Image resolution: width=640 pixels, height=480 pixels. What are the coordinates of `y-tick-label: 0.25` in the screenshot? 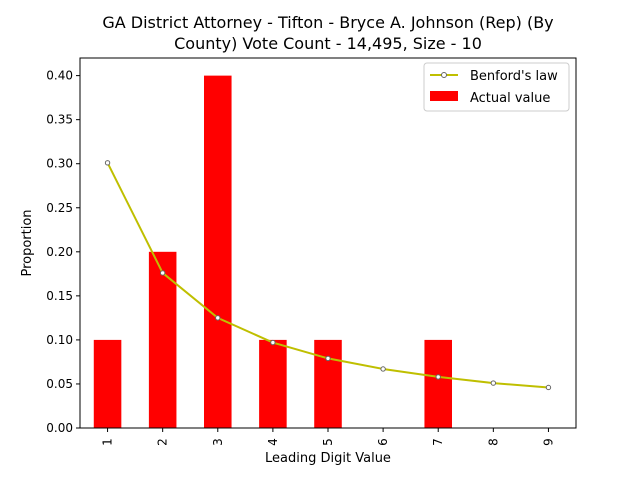 It's located at (59, 208).